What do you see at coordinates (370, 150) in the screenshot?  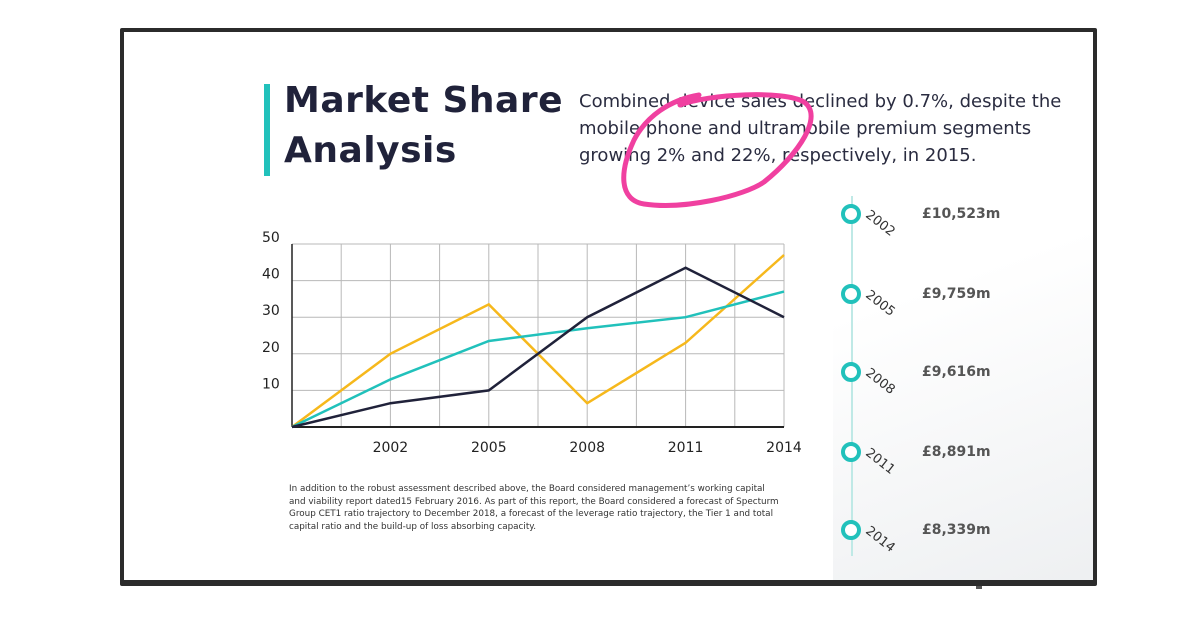 I see `title-line-2: Analysis` at bounding box center [370, 150].